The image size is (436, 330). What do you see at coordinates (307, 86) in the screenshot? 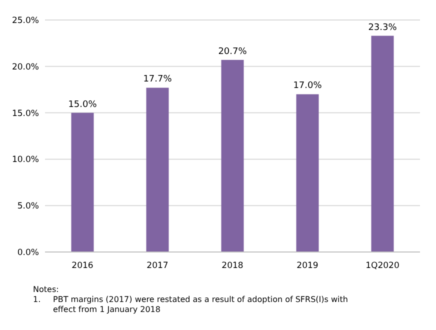
I see `data-label: 17.0%` at bounding box center [307, 86].